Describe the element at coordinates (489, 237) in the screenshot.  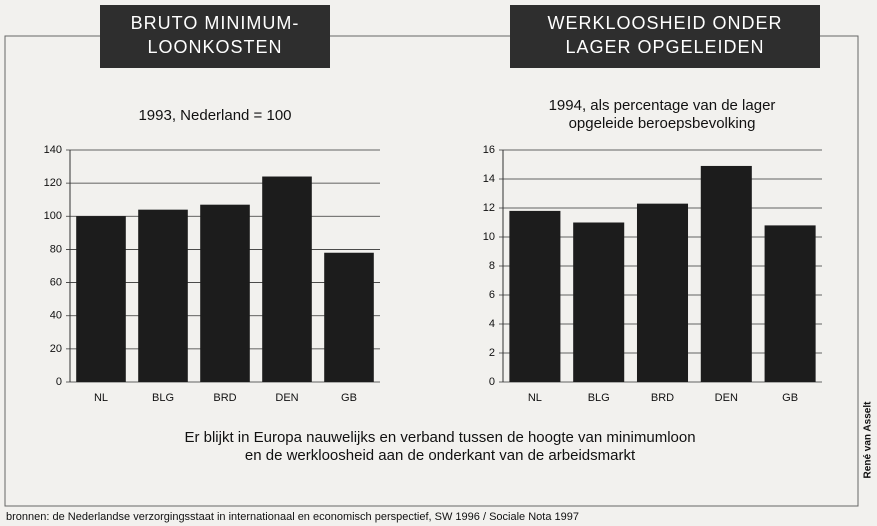
I see `y-tick-label: 10` at that location.